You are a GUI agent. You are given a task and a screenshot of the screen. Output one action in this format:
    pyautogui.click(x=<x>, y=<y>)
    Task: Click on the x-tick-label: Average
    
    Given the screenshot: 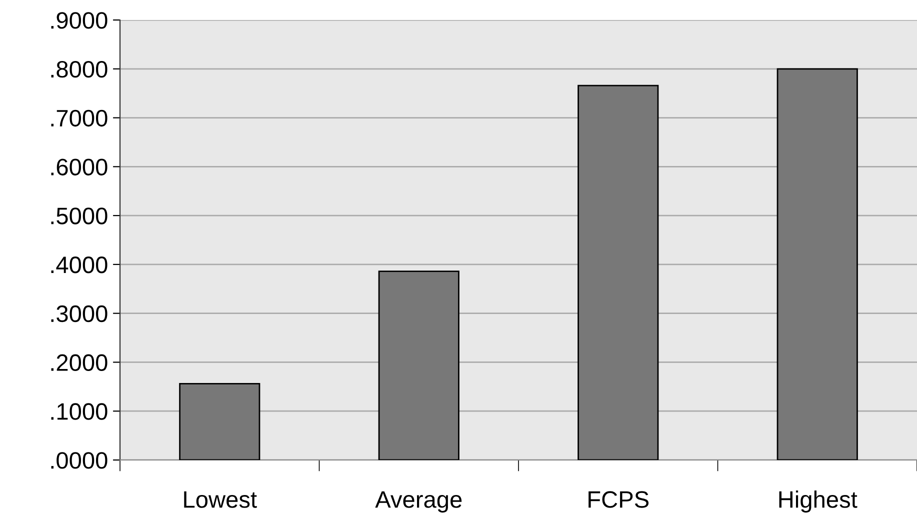 What is the action you would take?
    pyautogui.click(x=418, y=502)
    